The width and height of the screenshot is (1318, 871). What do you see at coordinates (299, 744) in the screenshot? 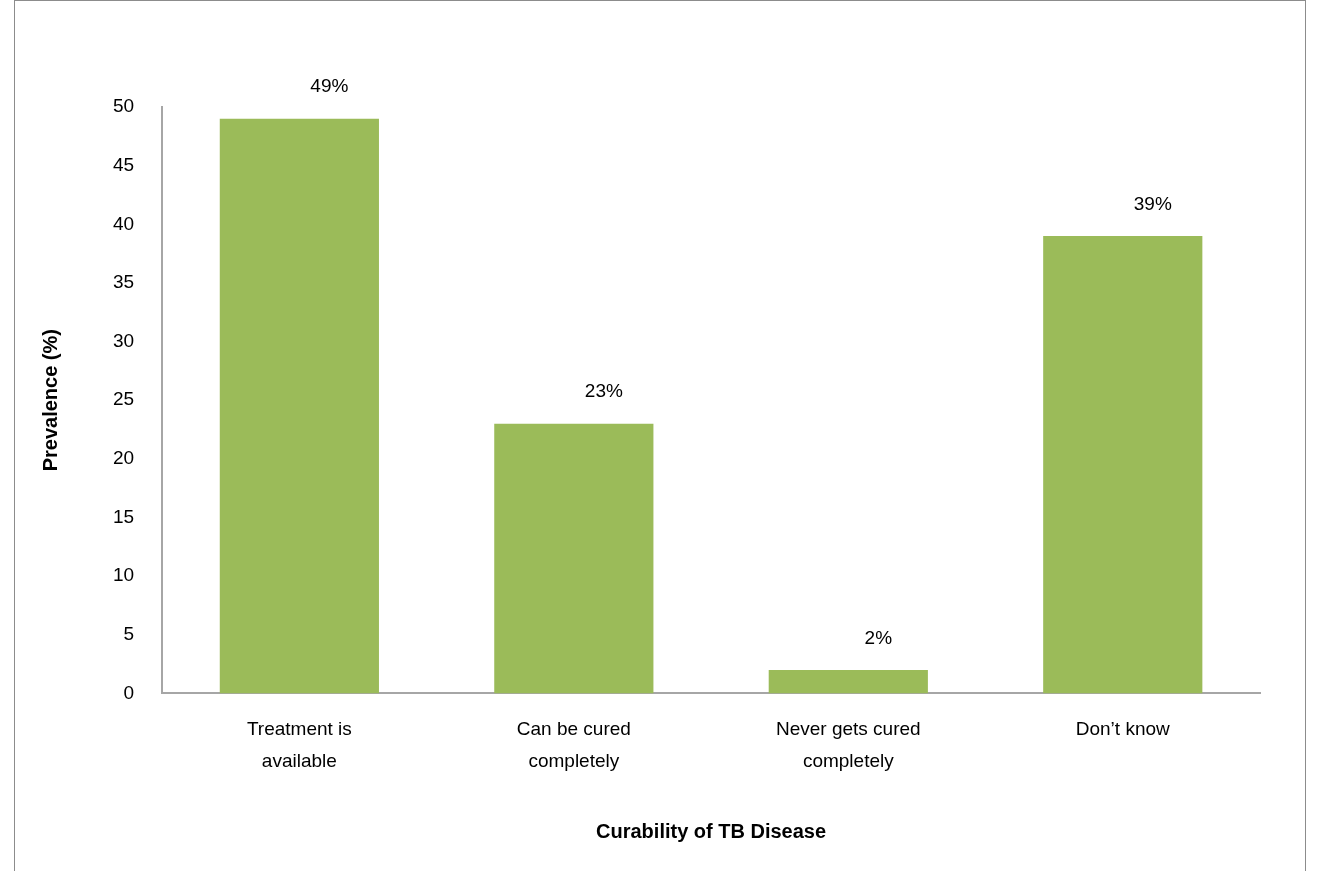
I see `x-tick-label: Treatment is available` at bounding box center [299, 744].